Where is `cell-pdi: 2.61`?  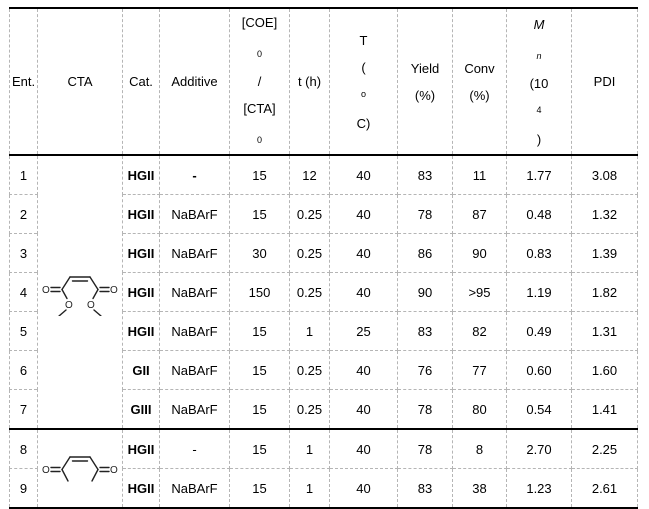
cell-pdi: 2.61 is located at coordinates (604, 488).